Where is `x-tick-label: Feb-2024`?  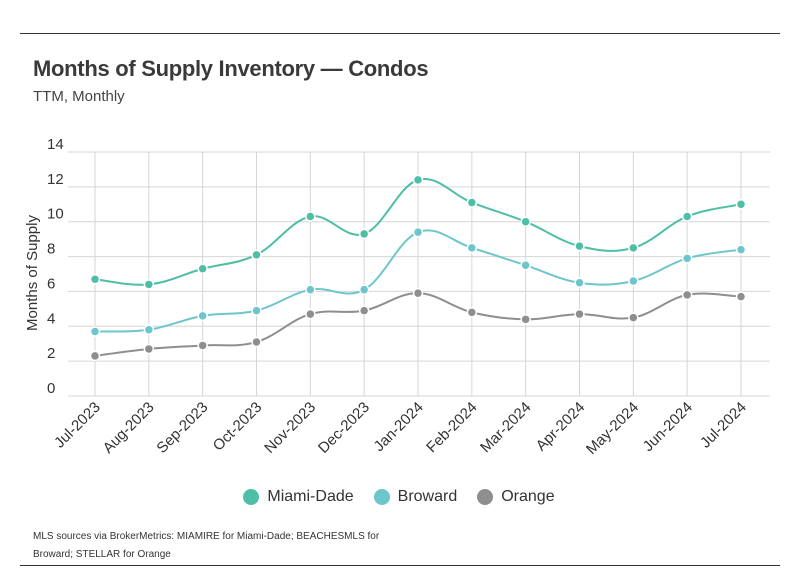
x-tick-label: Feb-2024 is located at coordinates (451, 427).